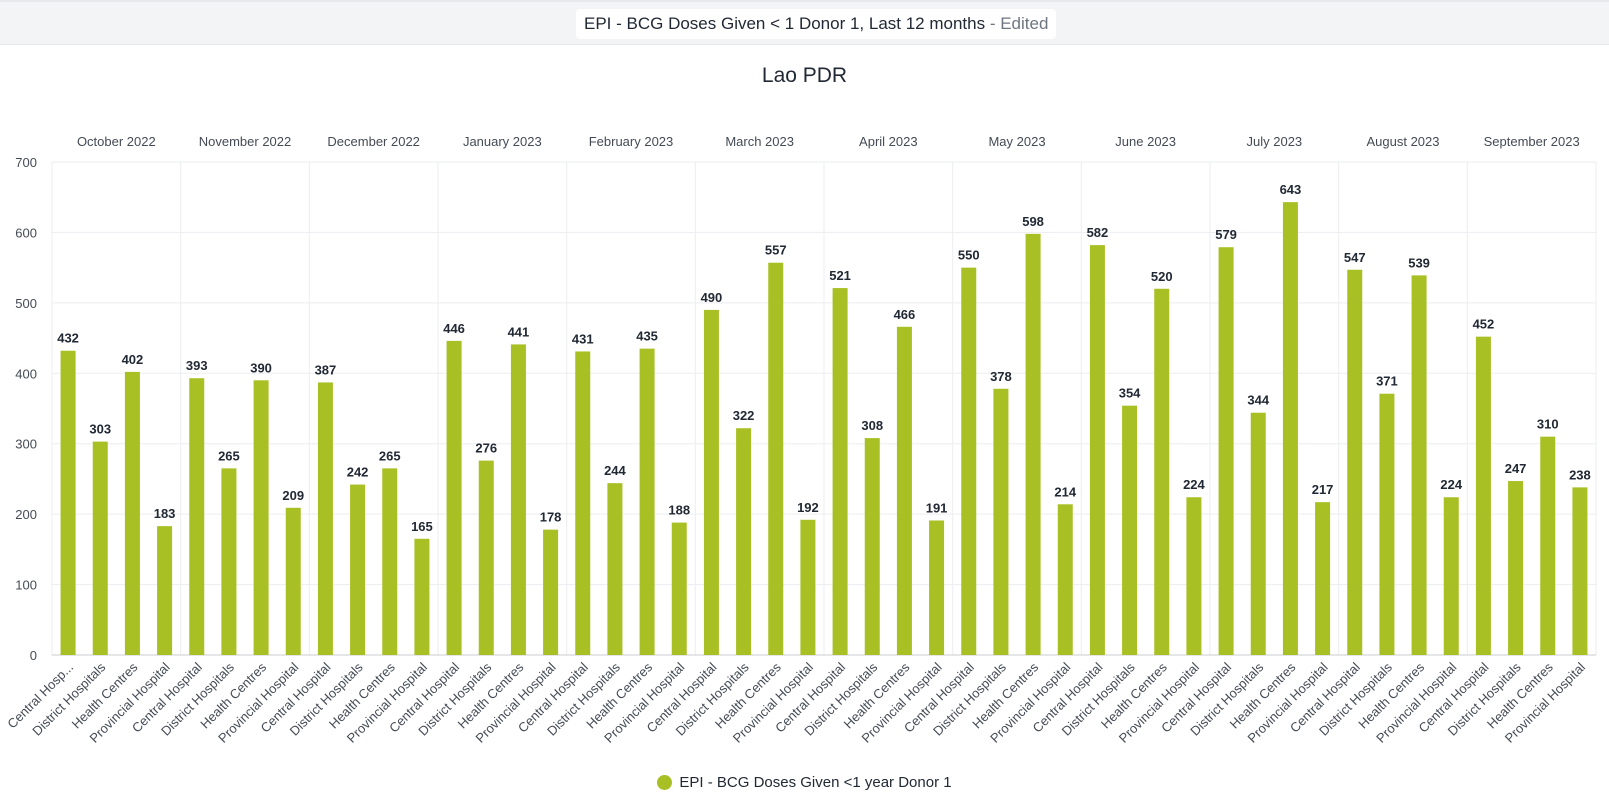  What do you see at coordinates (100, 429) in the screenshot?
I see `data-label: 303` at bounding box center [100, 429].